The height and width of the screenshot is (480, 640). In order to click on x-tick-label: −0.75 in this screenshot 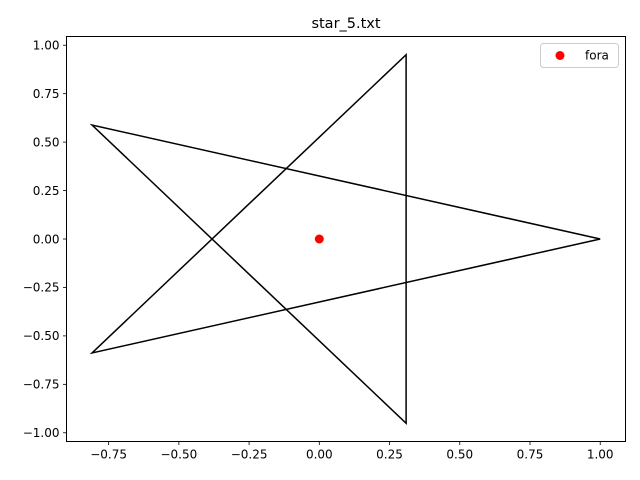, I will do `click(108, 455)`.